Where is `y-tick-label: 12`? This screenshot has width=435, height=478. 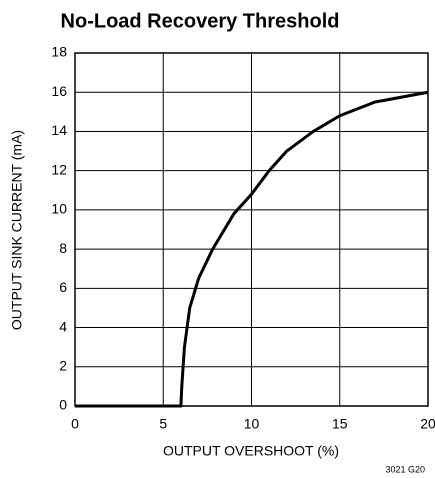
y-tick-label: 12 is located at coordinates (59, 169).